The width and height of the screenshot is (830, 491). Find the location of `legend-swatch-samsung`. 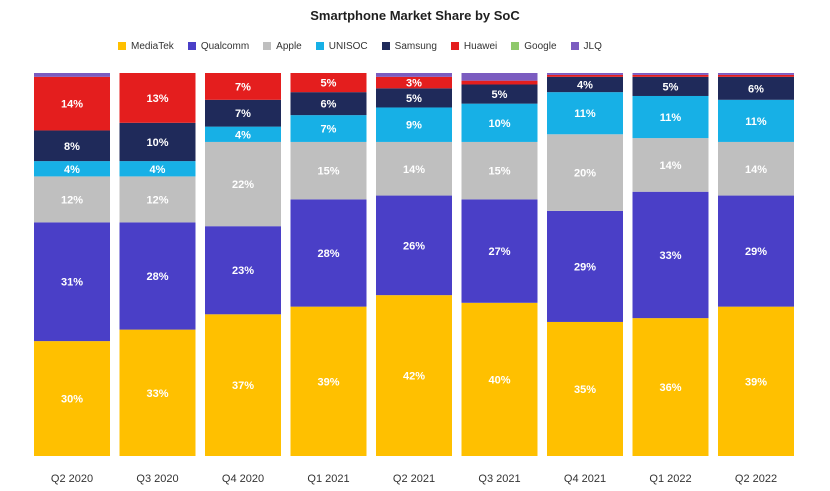

legend-swatch-samsung is located at coordinates (385, 46).